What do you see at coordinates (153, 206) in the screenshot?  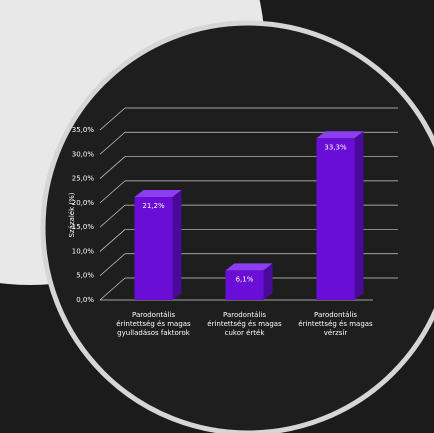 I see `value-label: 21,2%` at bounding box center [153, 206].